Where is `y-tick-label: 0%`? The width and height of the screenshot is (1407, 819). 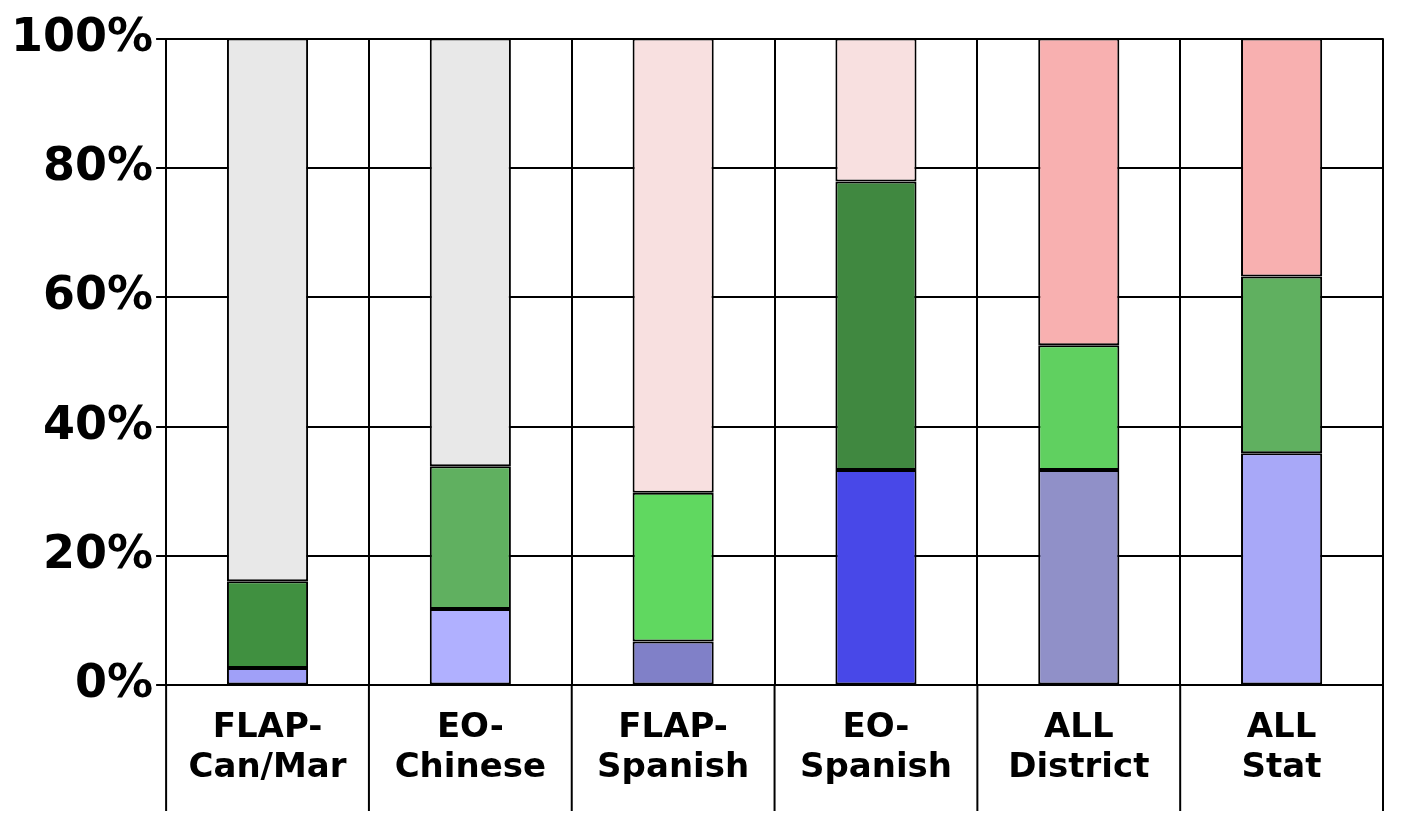 y-tick-label: 0% is located at coordinates (114, 681).